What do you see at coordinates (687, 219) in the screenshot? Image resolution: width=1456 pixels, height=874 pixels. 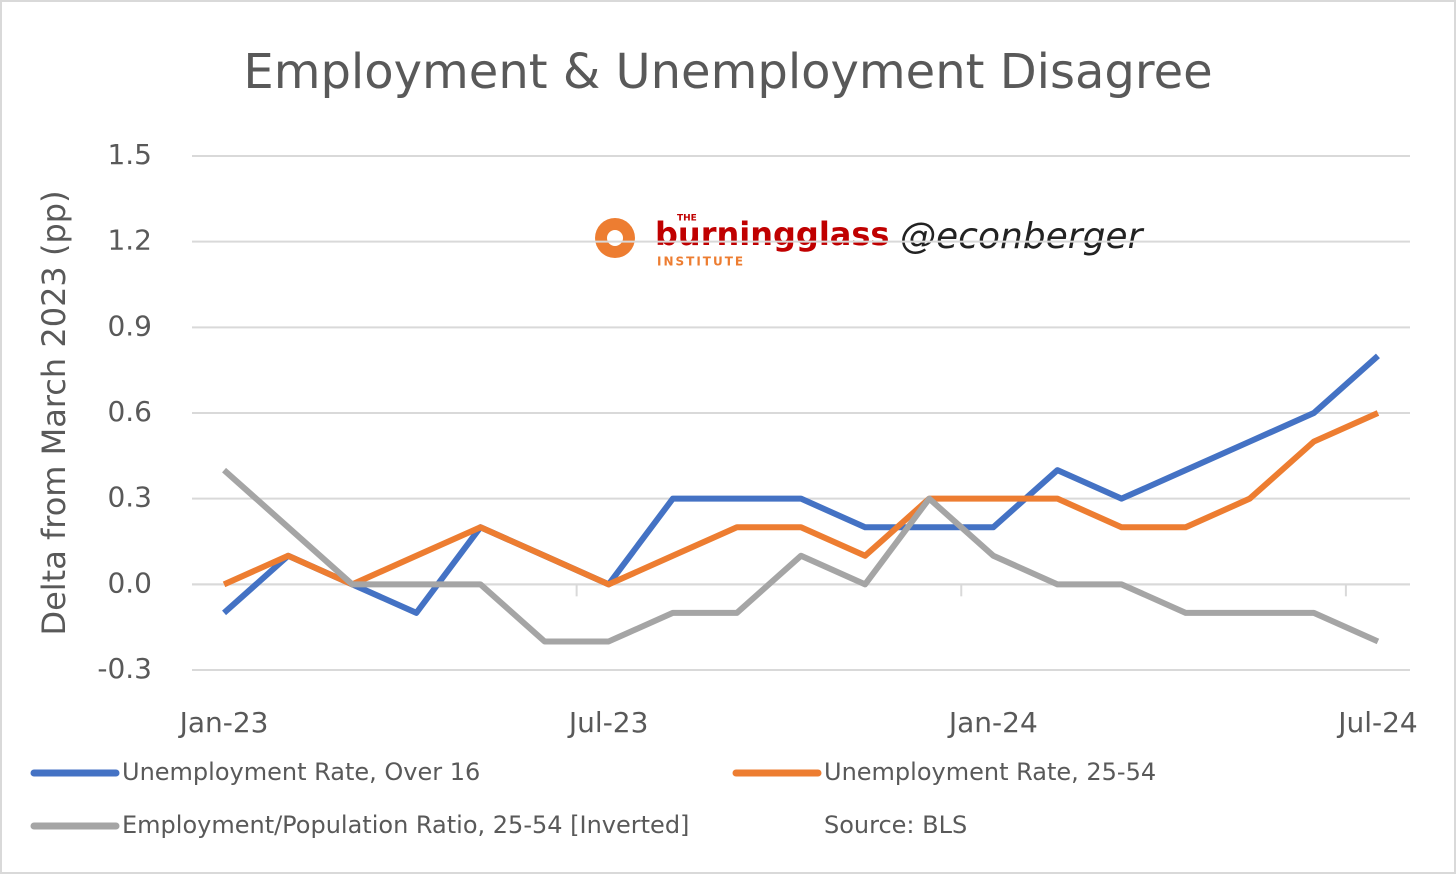 I see `logo-prefix: THE` at bounding box center [687, 219].